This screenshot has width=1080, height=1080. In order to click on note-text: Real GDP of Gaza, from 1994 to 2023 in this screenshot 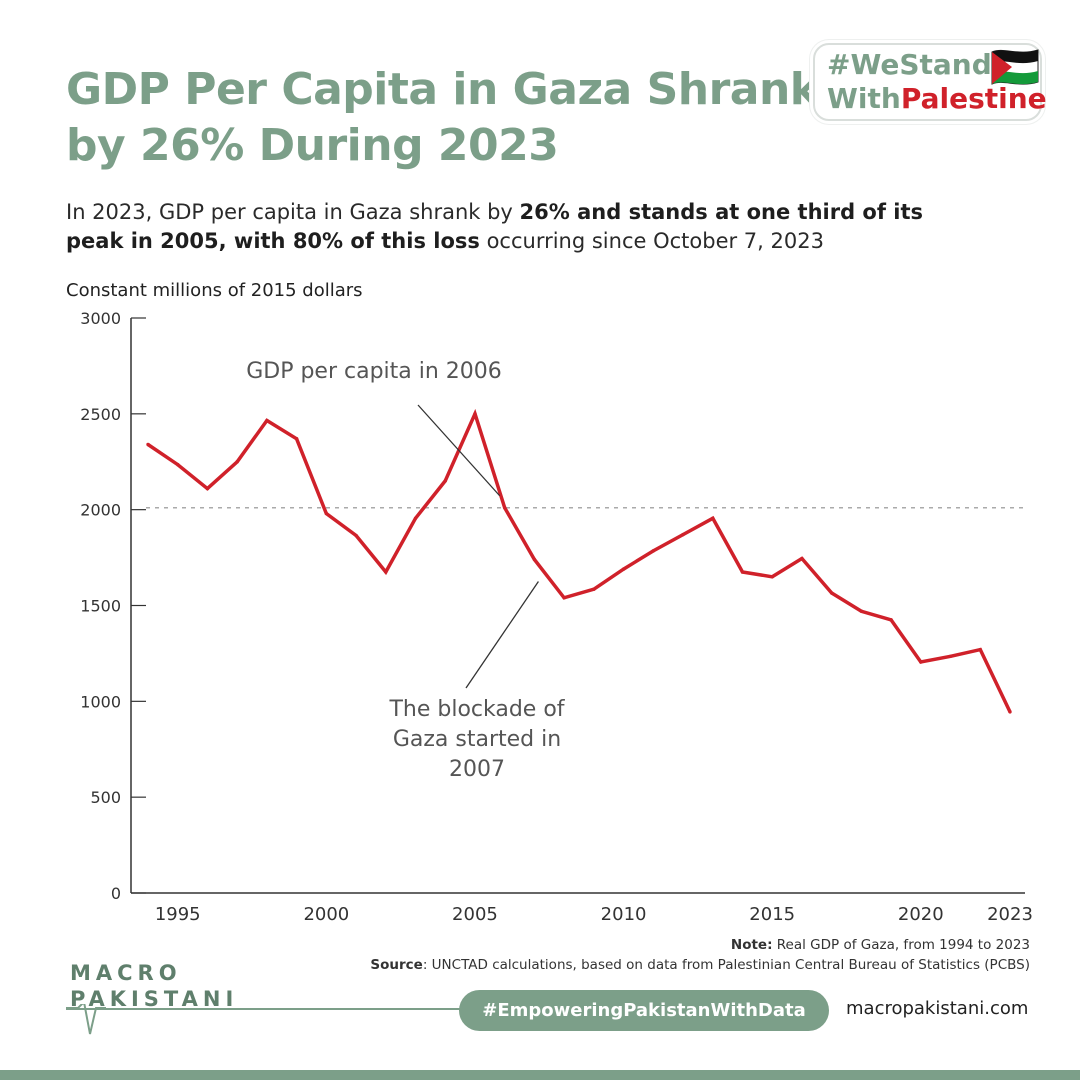, I will do `click(901, 945)`.